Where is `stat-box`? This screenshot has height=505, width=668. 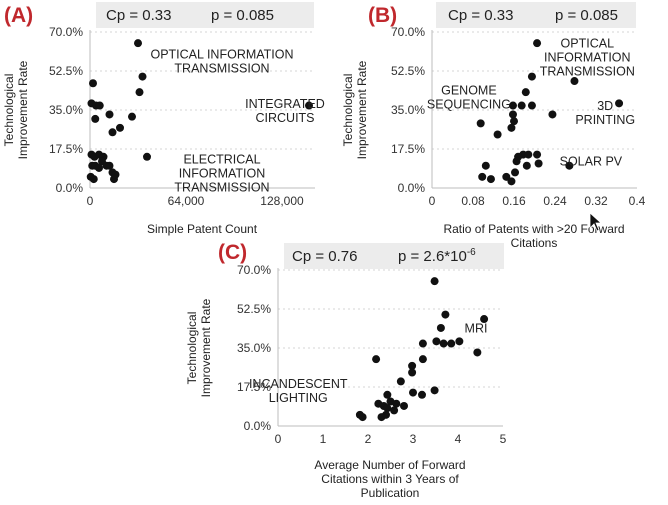
stat-box is located at coordinates (394, 256).